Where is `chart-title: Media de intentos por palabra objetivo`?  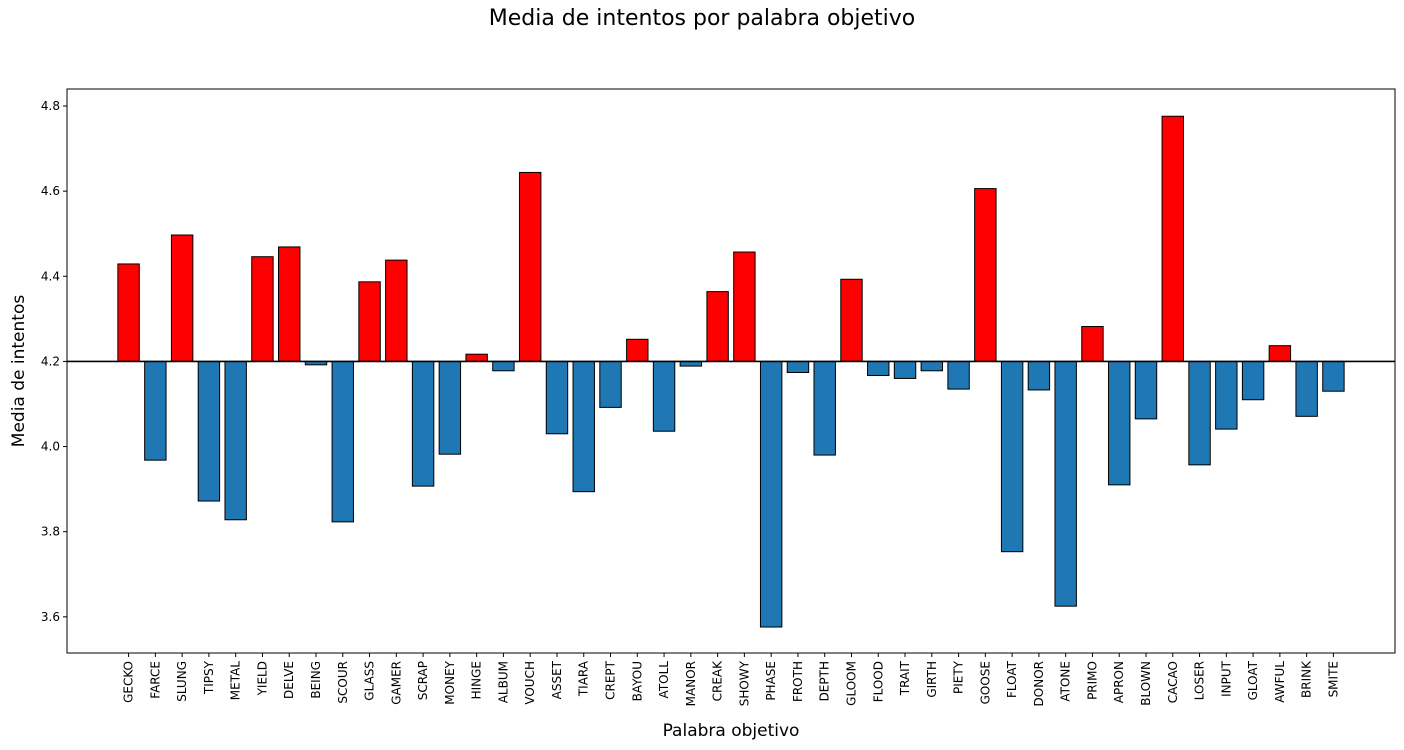
chart-title: Media de intentos por palabra objetivo is located at coordinates (702, 18).